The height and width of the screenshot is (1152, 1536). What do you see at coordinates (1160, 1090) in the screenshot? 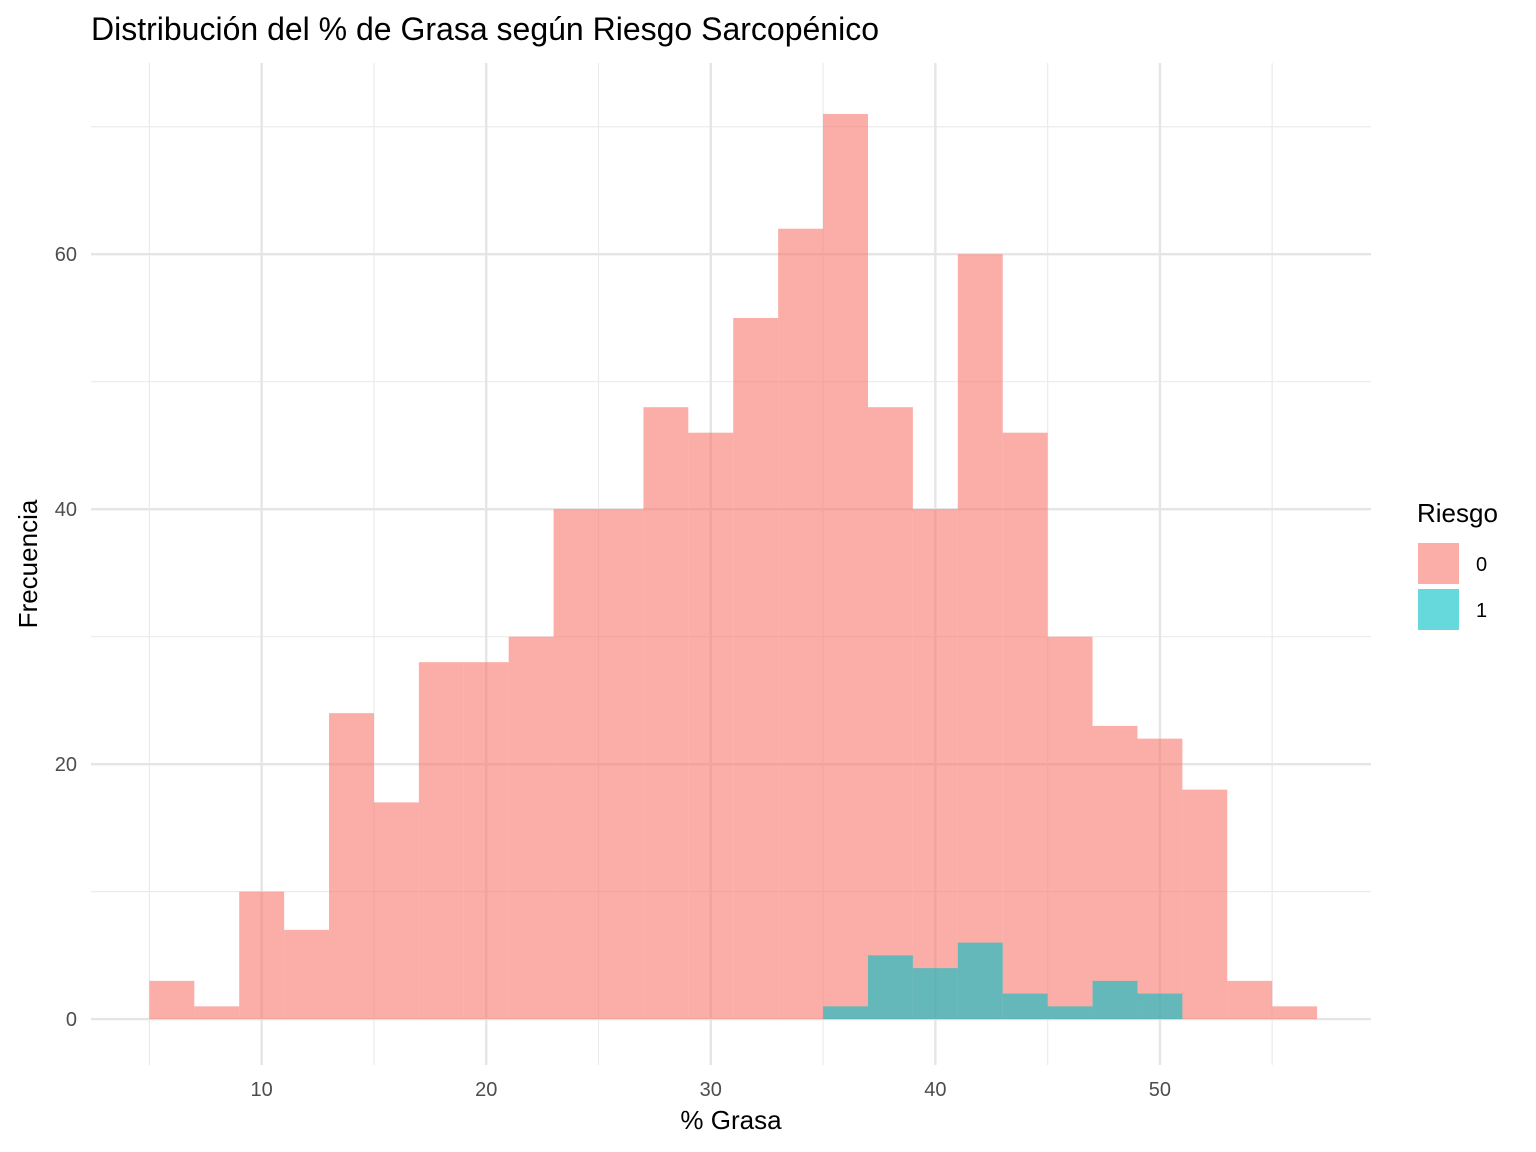
I see `x-tick-label: 50` at bounding box center [1160, 1090].